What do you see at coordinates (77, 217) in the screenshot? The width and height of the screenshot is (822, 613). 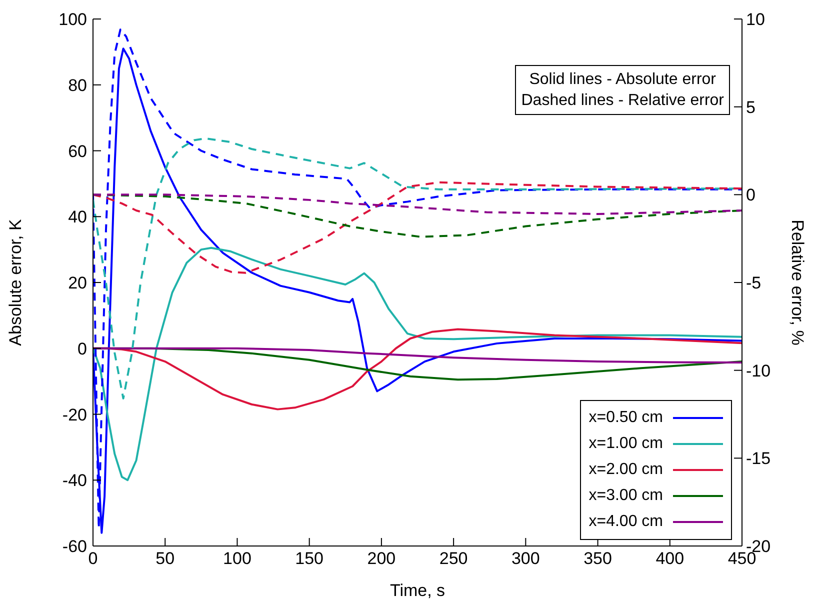 I see `y-tick-label: 40` at bounding box center [77, 217].